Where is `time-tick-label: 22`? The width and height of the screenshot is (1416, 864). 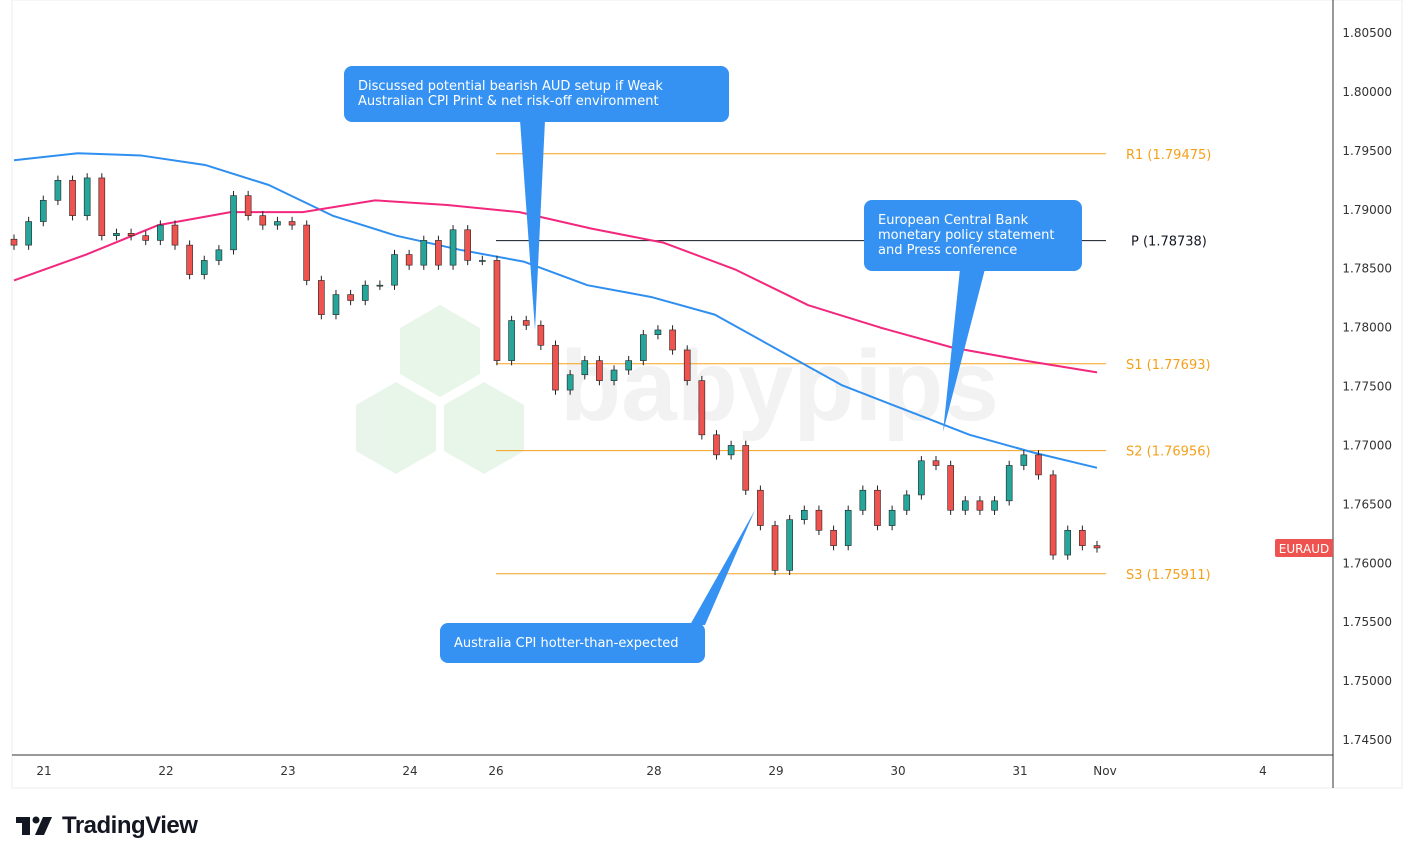 time-tick-label: 22 is located at coordinates (165, 771).